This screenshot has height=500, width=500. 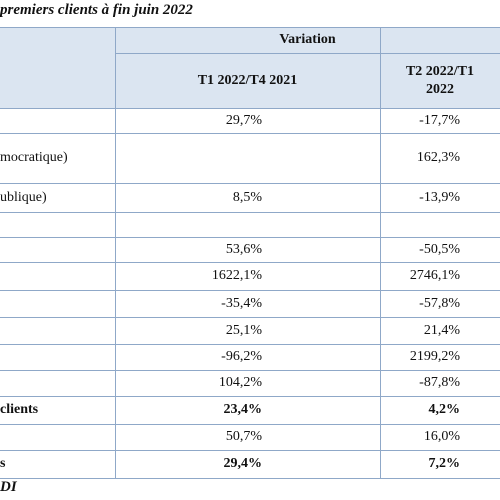 I want to click on cell-value: 21,4%, so click(x=441, y=330).